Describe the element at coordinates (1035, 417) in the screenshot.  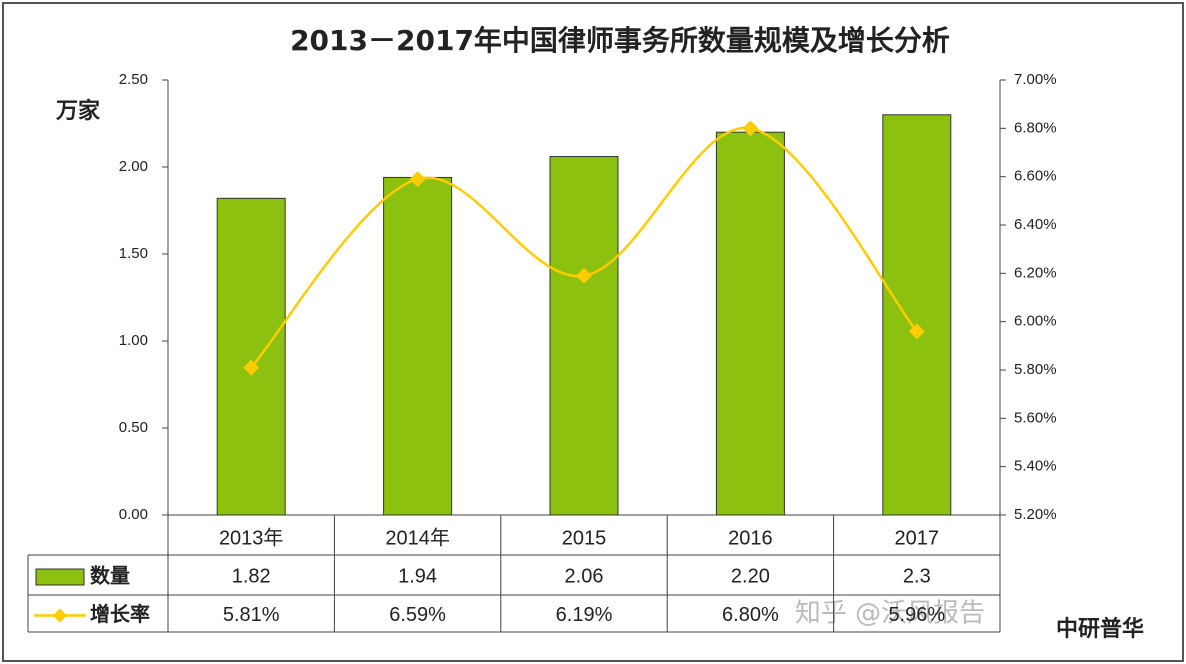
I see `y2-tick-label: 5.60%` at that location.